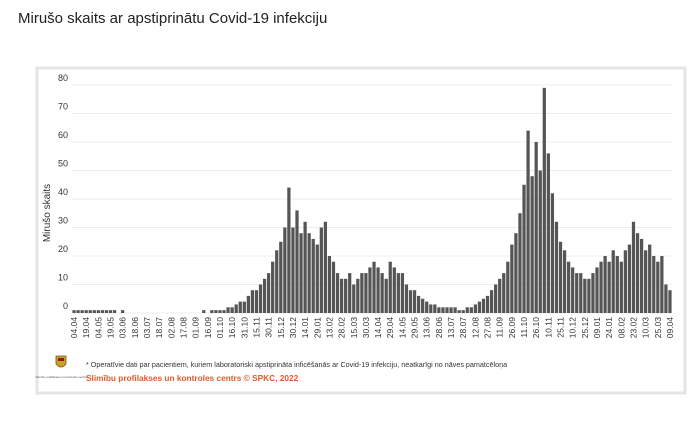 The image size is (700, 426). What do you see at coordinates (63, 78) in the screenshot?
I see `y-tick-label: 80` at bounding box center [63, 78].